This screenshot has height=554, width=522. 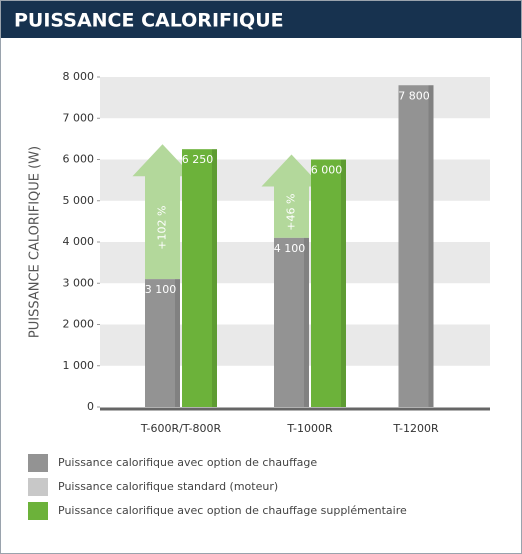 I want to click on y-tick-label: 3 000, so click(x=79, y=282).